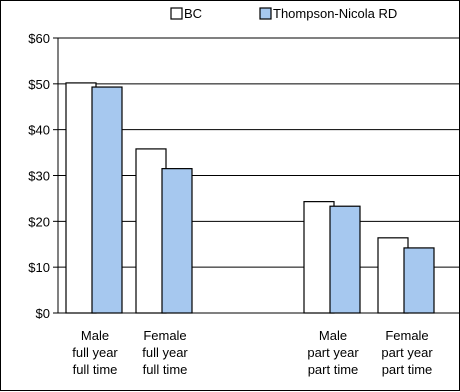  Describe the element at coordinates (193, 13) in the screenshot. I see `legend-label-1: BC` at that location.